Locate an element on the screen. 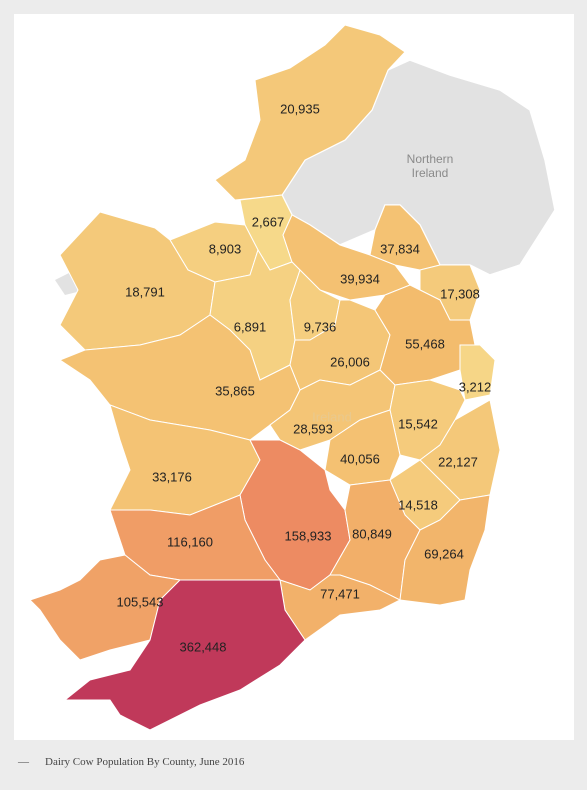 The height and width of the screenshot is (790, 587). county-value-label: 2,667 is located at coordinates (268, 221).